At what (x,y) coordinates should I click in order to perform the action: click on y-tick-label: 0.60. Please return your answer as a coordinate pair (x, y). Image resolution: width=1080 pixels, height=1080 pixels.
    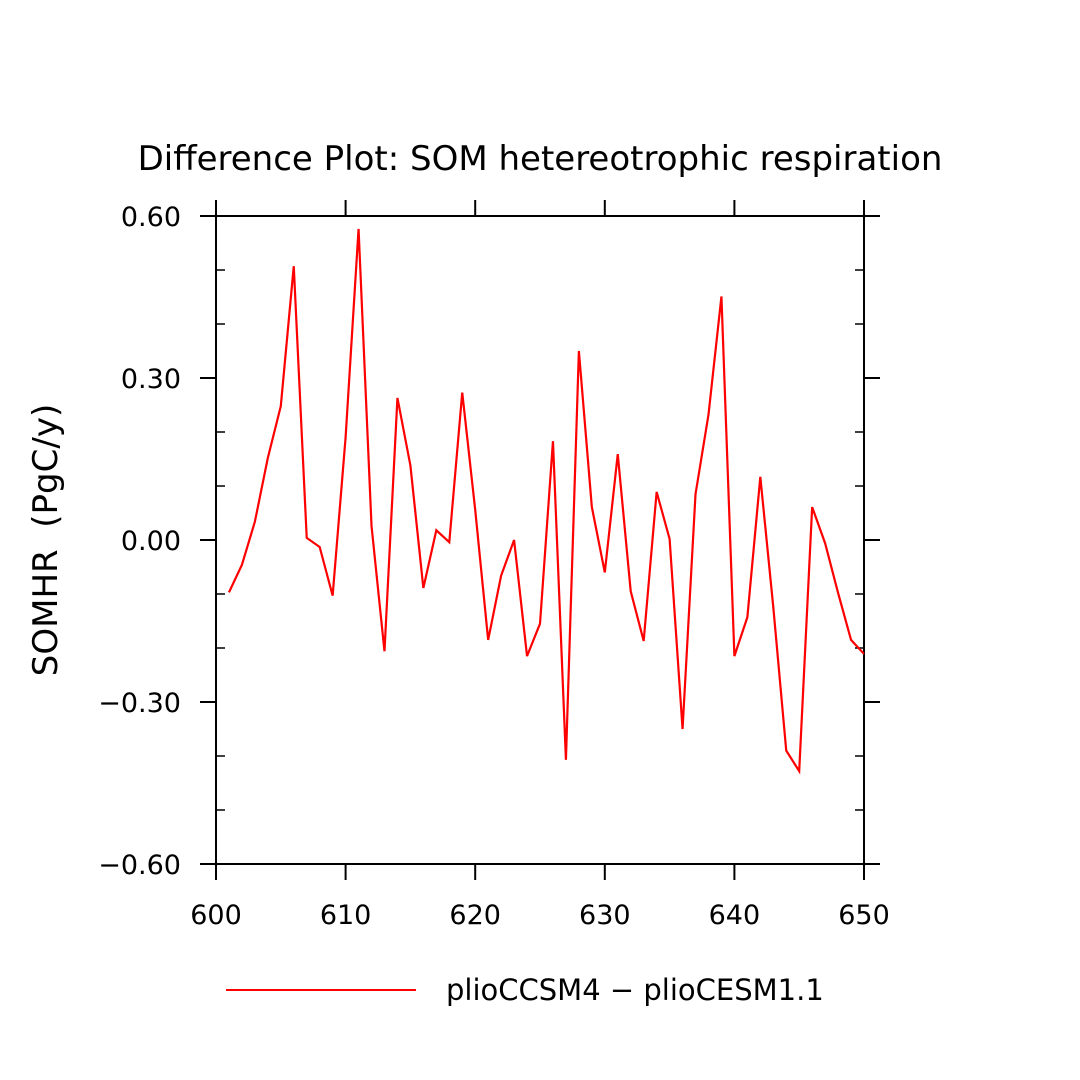
    Looking at the image, I should click on (151, 217).